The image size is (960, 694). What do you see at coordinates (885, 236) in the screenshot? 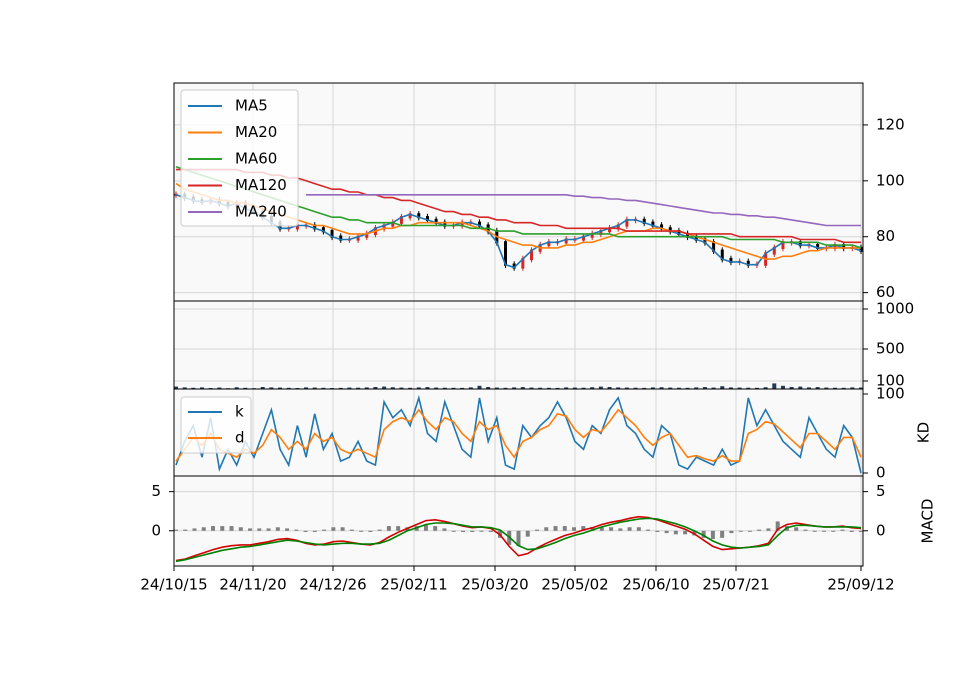
I see `price-tick-label: 80` at bounding box center [885, 236].